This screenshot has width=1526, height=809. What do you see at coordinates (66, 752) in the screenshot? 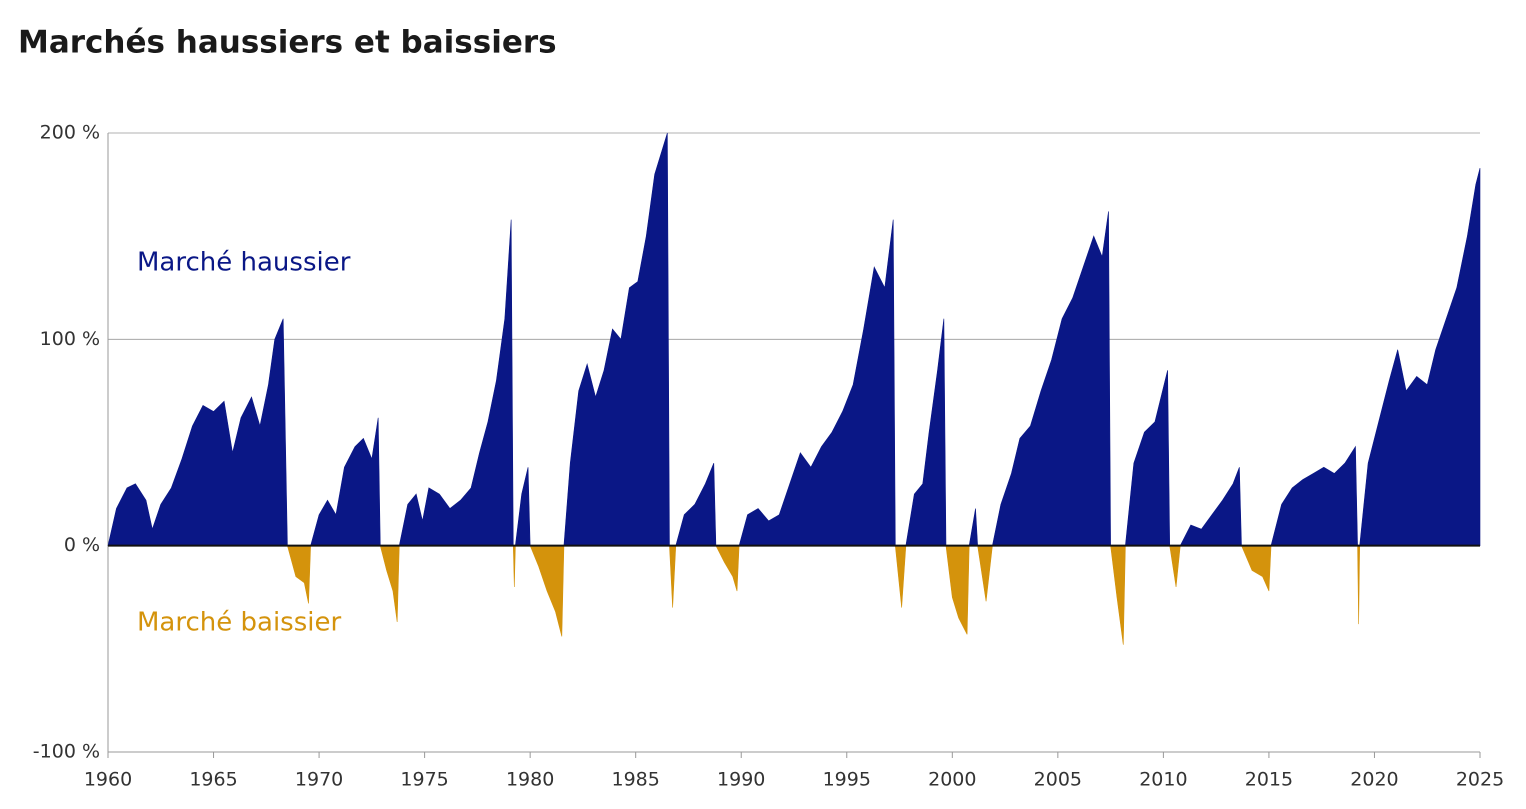
I see `y-tick-label: -100 %` at bounding box center [66, 752].